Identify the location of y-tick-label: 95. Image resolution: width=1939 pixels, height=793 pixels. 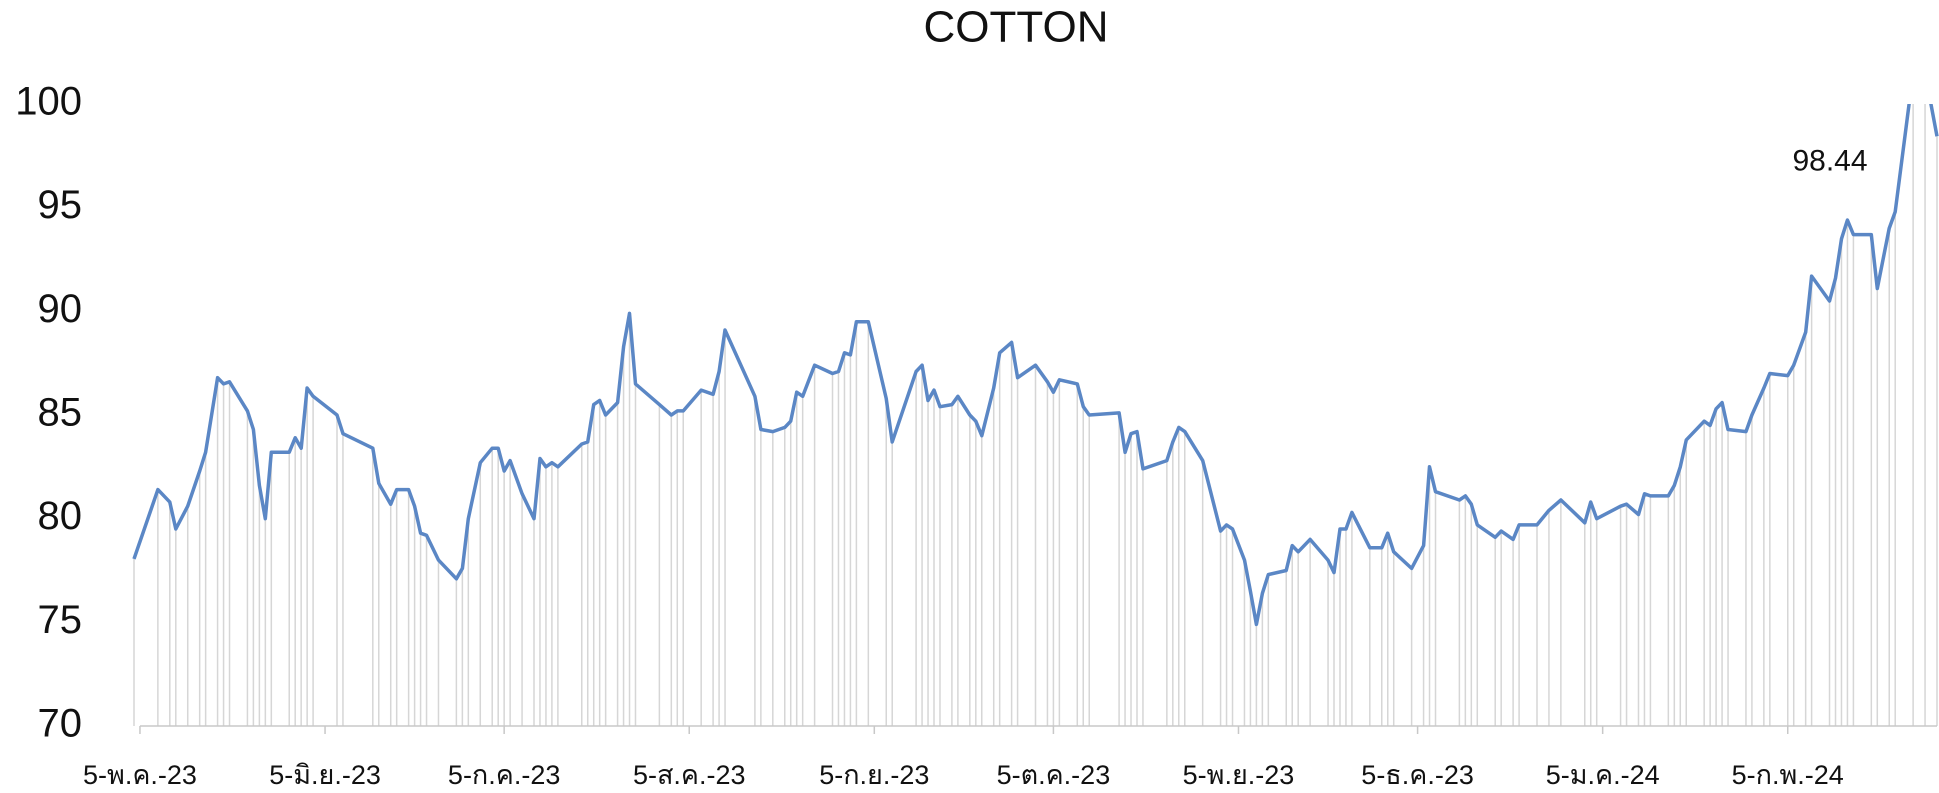
(60, 205).